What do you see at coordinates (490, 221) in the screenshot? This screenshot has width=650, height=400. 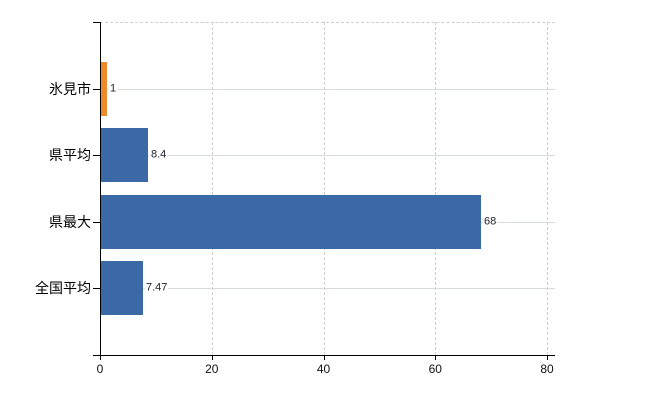 I see `bar-value-label: 68` at bounding box center [490, 221].